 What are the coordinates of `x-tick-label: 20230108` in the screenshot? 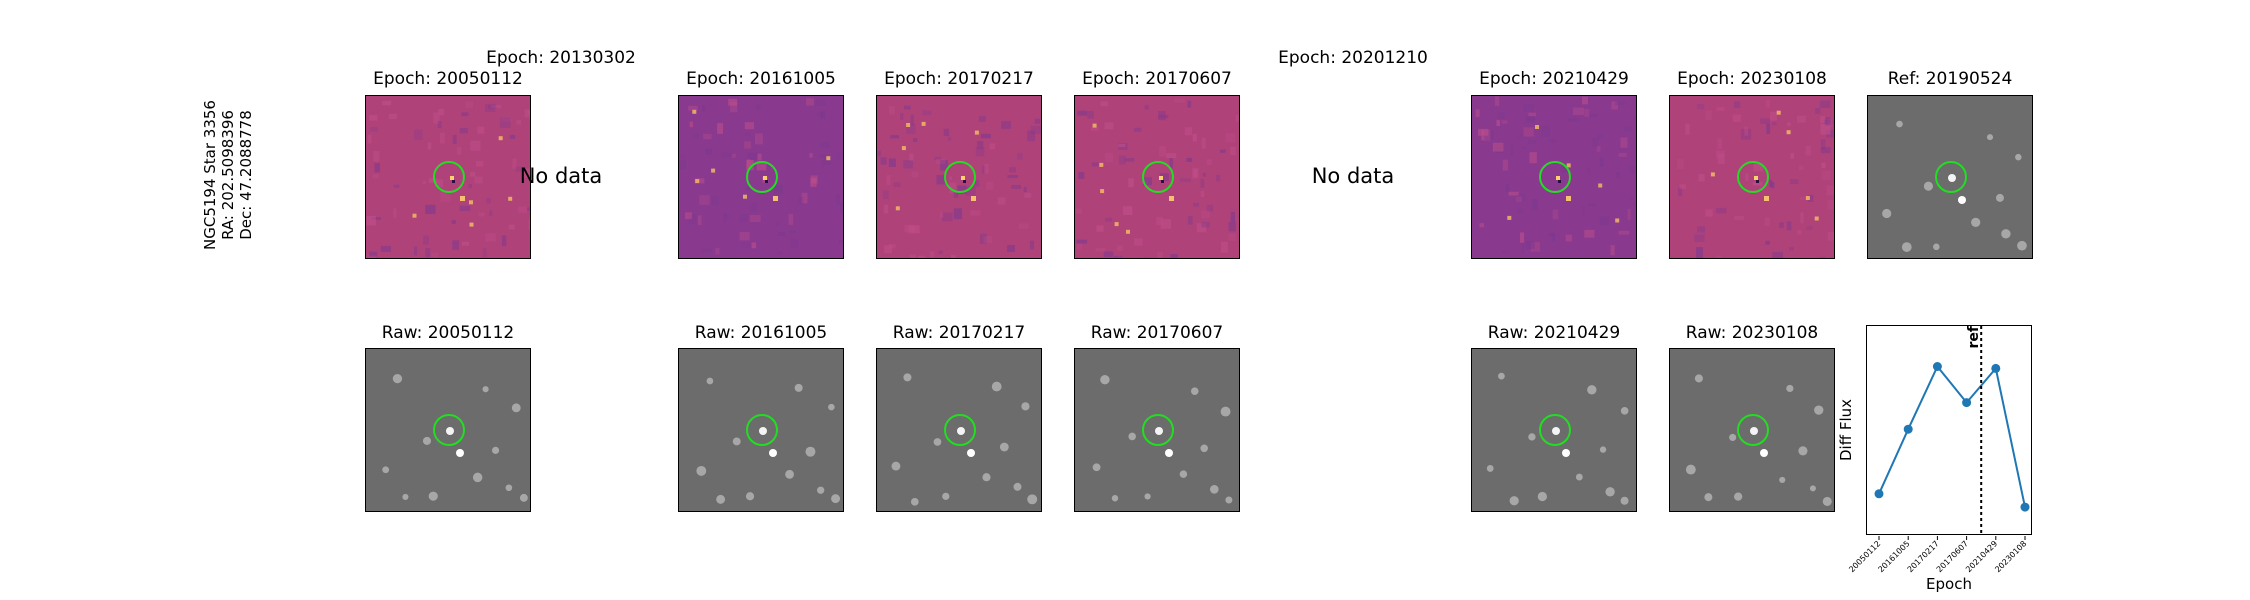 It's located at (2010, 556).